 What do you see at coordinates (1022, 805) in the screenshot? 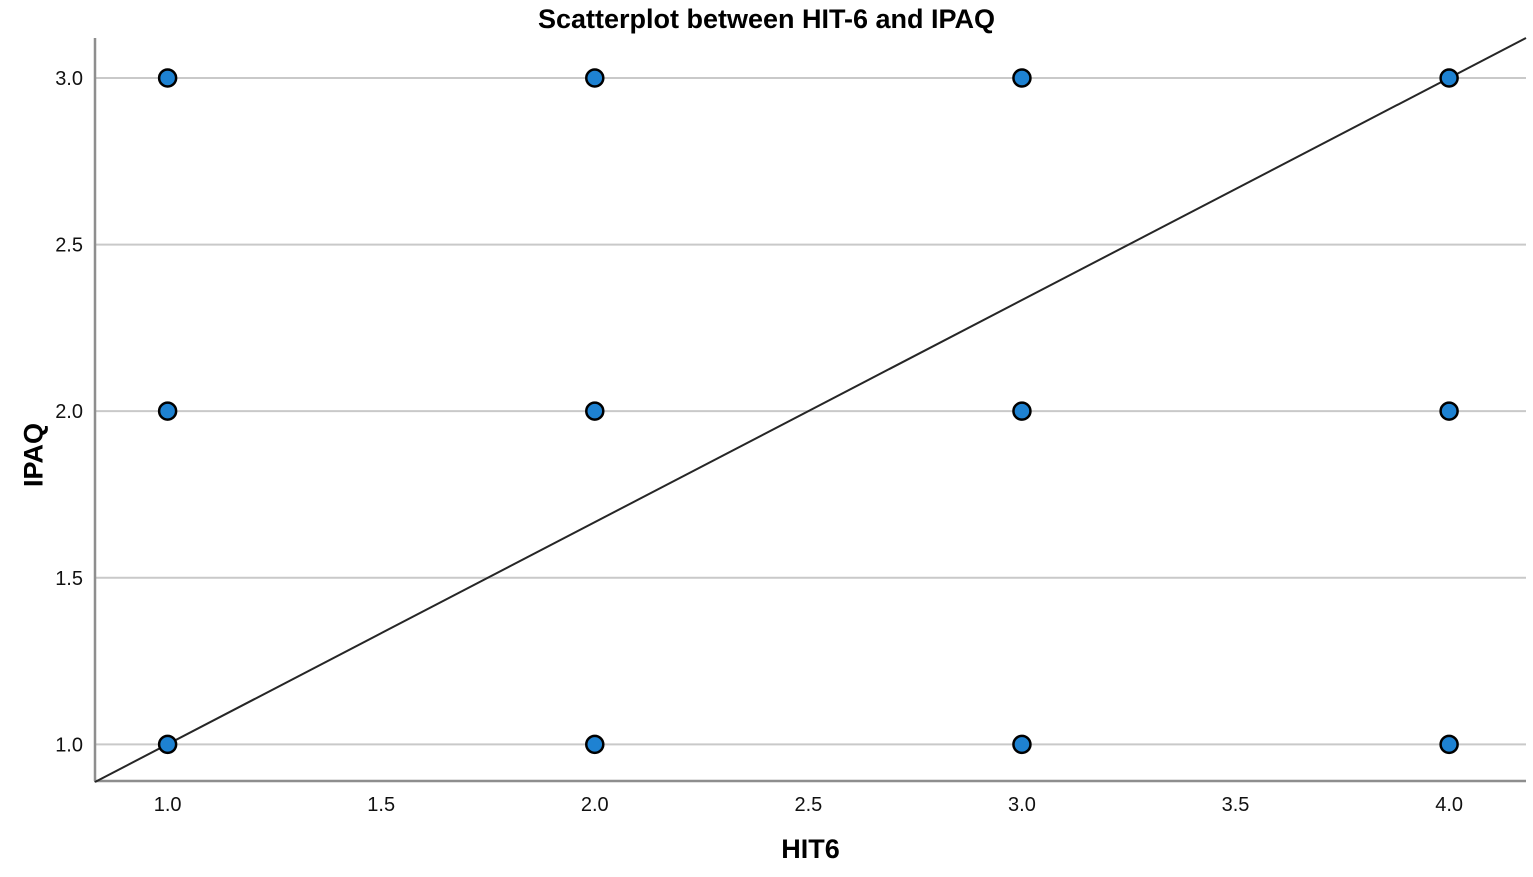
I see `x-tick-label: 3.0` at bounding box center [1022, 805].